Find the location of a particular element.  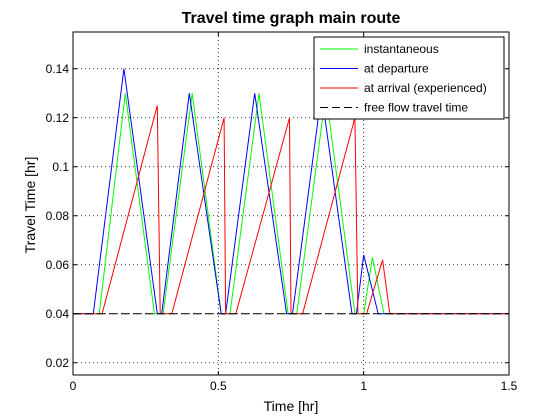

y-tick-label: 0.06 is located at coordinates (58, 265).